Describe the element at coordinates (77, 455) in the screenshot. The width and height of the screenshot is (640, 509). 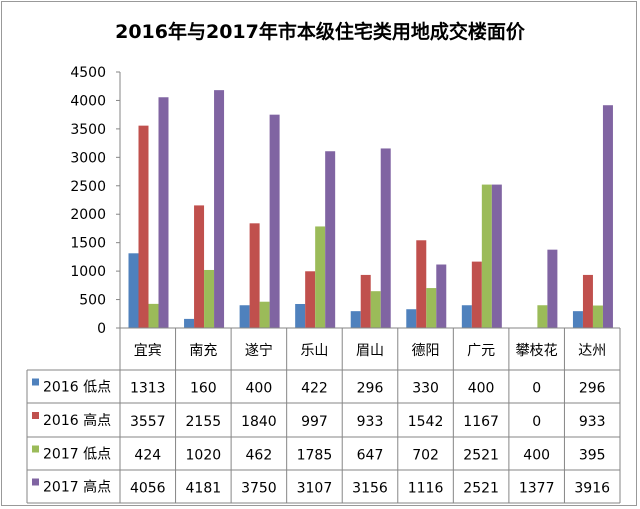
I see `legend-label: 2017 低点` at that location.